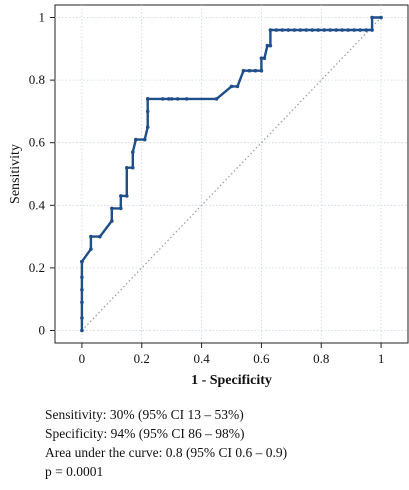  I want to click on x-tick-label: 0.2, so click(142, 358).